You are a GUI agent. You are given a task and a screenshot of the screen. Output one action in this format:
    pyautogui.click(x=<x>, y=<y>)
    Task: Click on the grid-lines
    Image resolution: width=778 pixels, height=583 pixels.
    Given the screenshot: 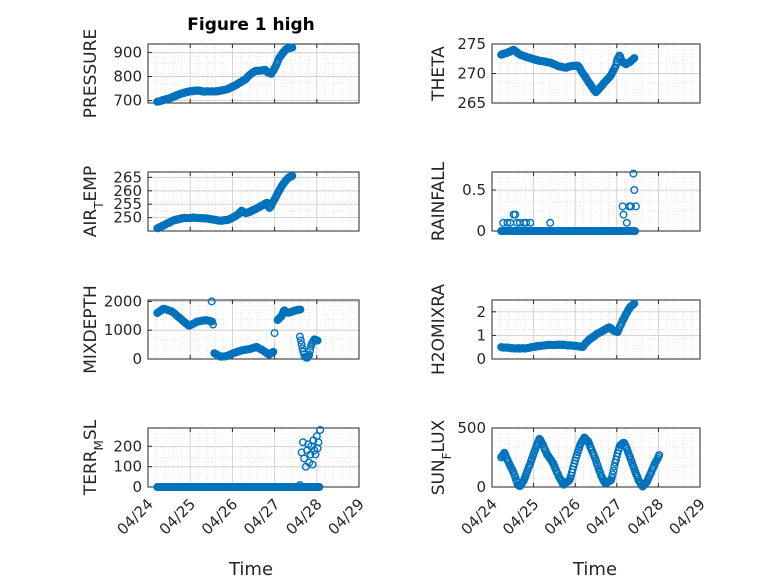 What is the action you would take?
    pyautogui.click(x=596, y=202)
    